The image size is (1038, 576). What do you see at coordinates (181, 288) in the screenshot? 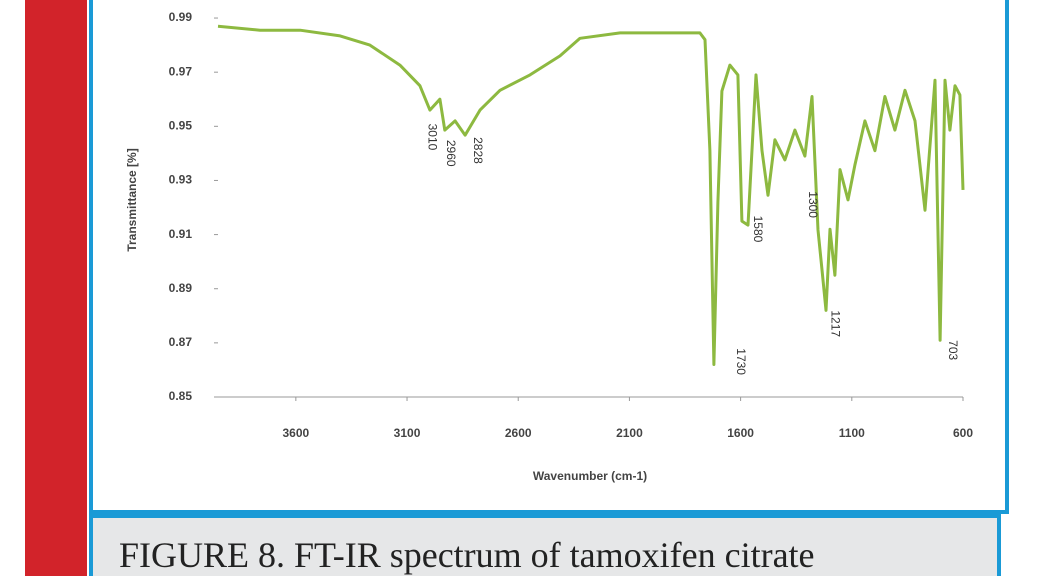
I see `y-tick-label: 0.89` at bounding box center [181, 288].